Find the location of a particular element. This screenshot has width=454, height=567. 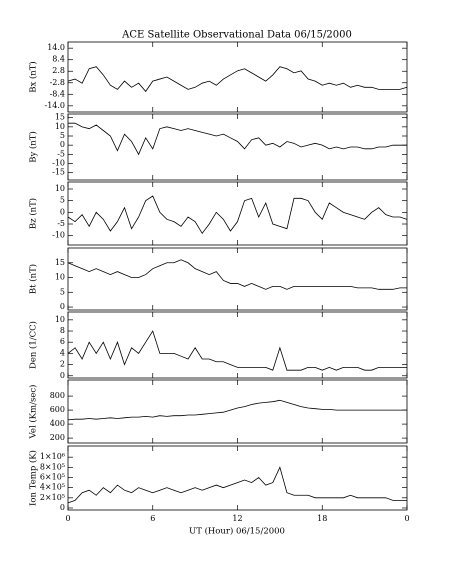

y-axis-label: Ion Temp (K) is located at coordinates (33, 478).